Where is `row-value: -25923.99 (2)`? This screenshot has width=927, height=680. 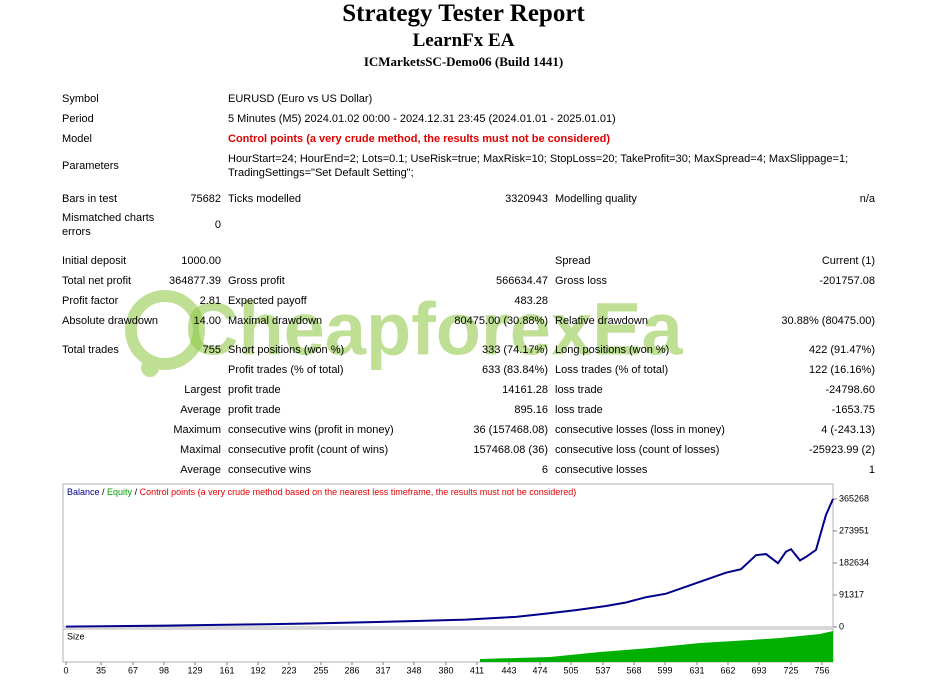
row-value: -25923.99 (2) is located at coordinates (841, 450).